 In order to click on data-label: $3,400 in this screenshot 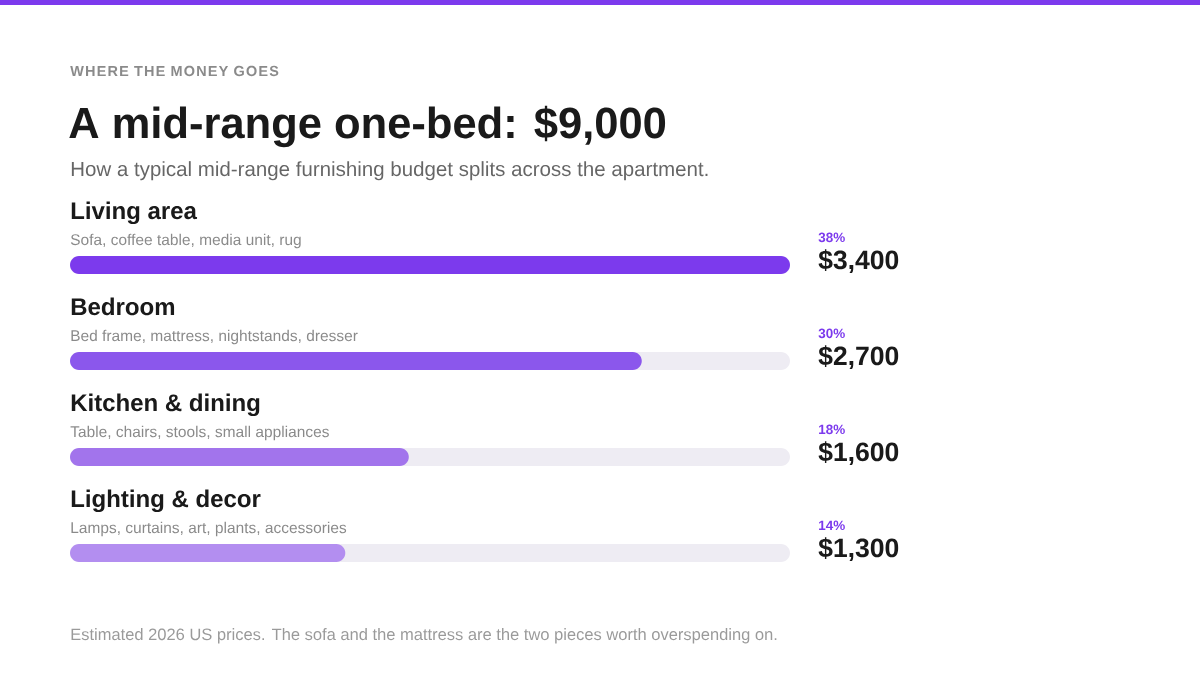, I will do `click(858, 261)`.